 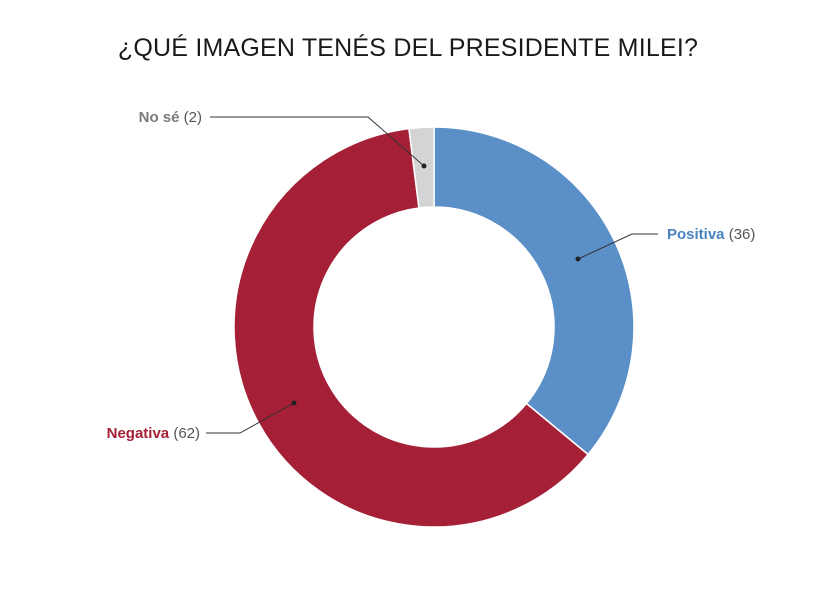 What do you see at coordinates (294, 403) in the screenshot?
I see `leader-dot-negativa` at bounding box center [294, 403].